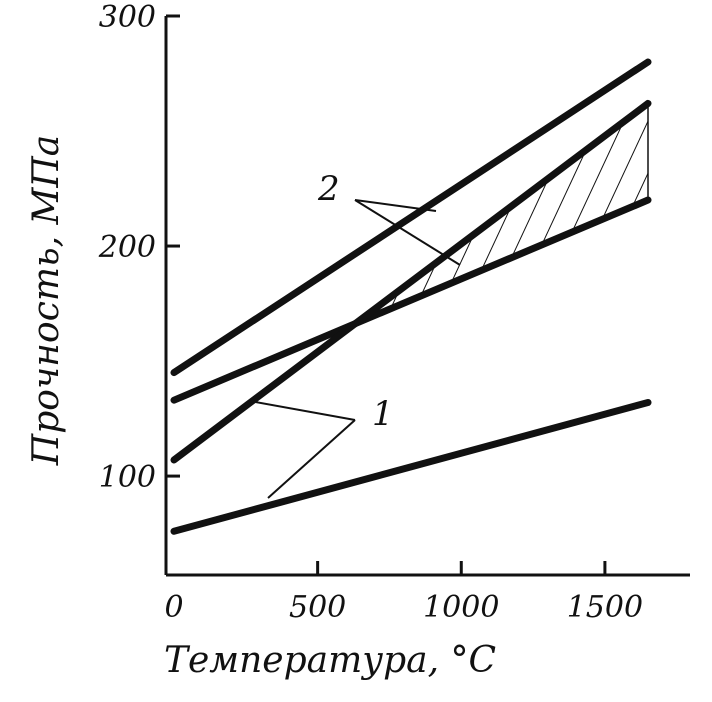 This screenshot has width=712, height=702. What do you see at coordinates (317, 607) in the screenshot?
I see `x-tick-label: 500` at bounding box center [317, 607].